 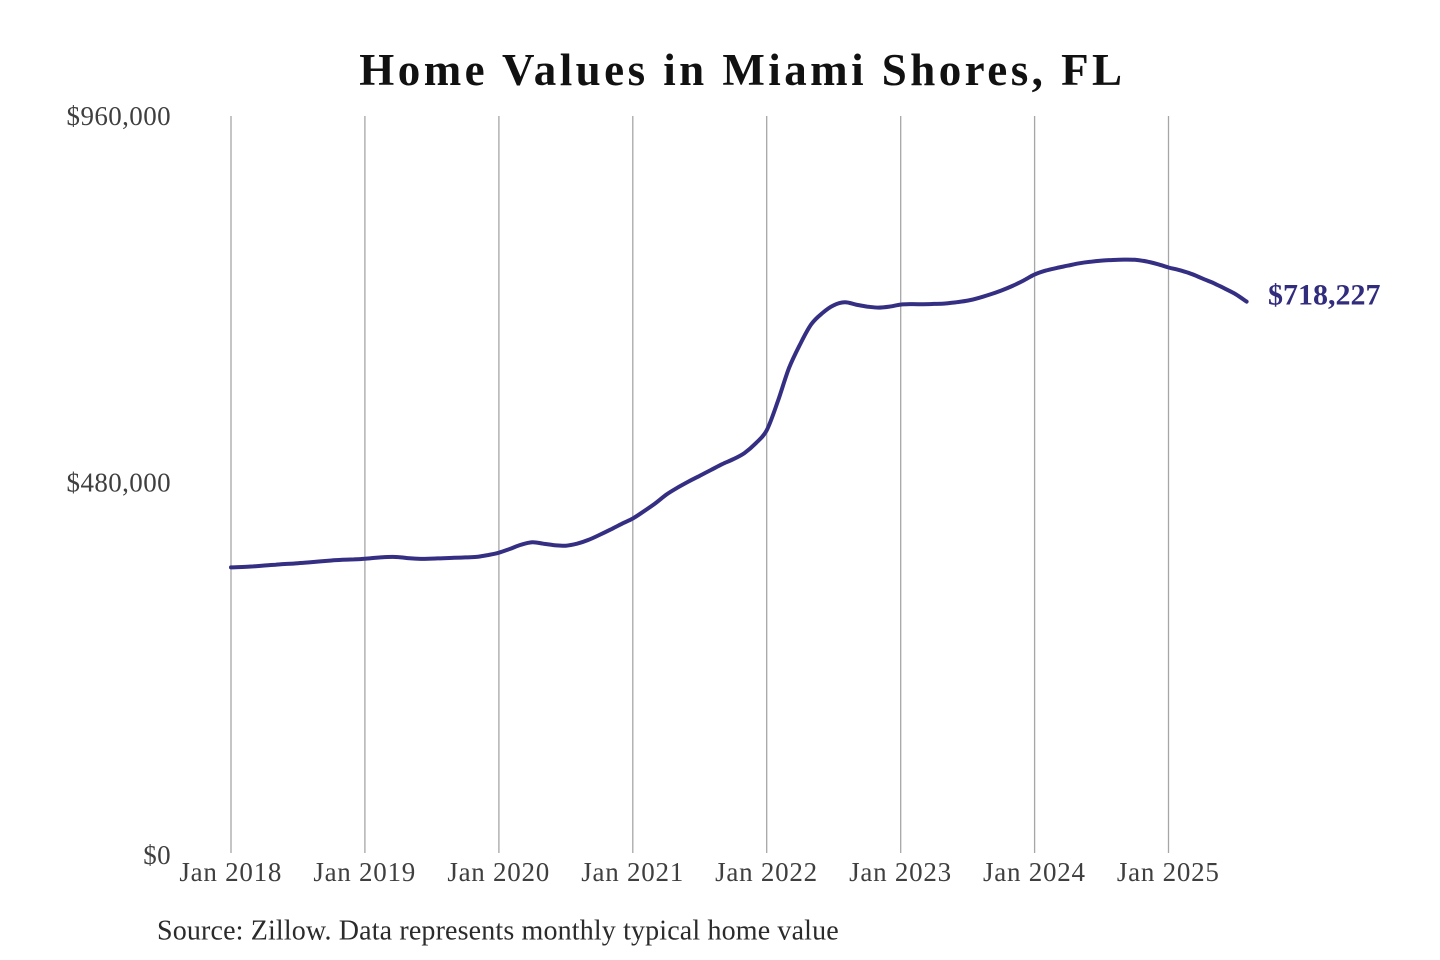 I want to click on svg-text: Jan 2023, so click(x=900, y=872).